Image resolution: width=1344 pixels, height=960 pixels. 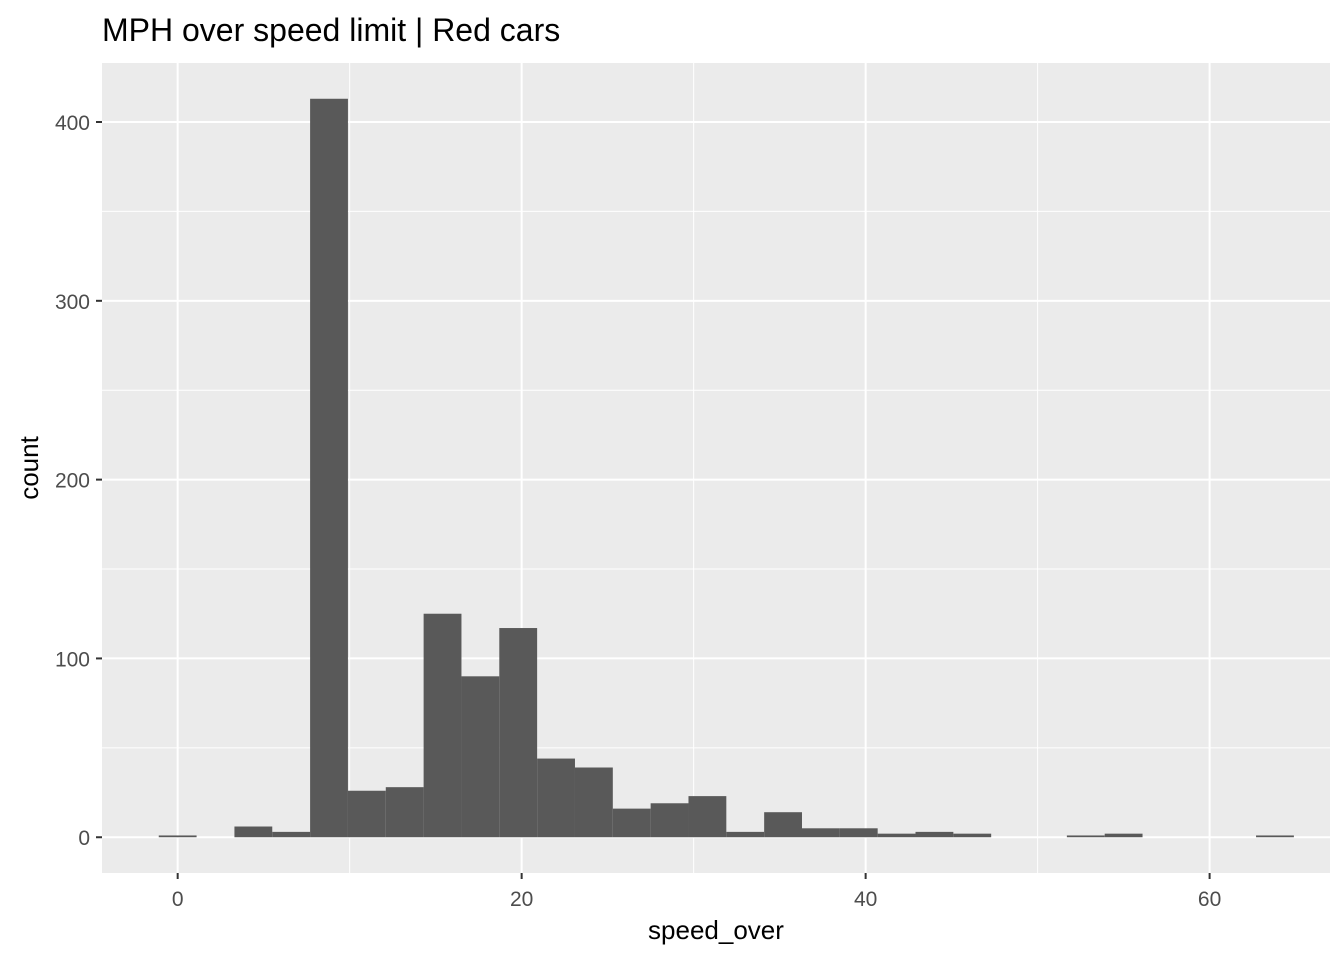 What do you see at coordinates (521, 899) in the screenshot?
I see `x-tick-label: 20` at bounding box center [521, 899].